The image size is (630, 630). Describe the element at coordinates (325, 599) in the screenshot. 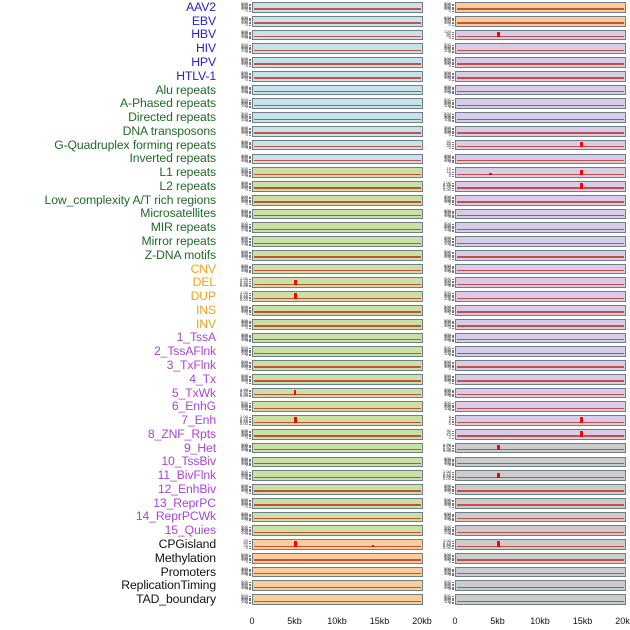

I see `track-left-43: 500 400 300 200 100 0` at that location.